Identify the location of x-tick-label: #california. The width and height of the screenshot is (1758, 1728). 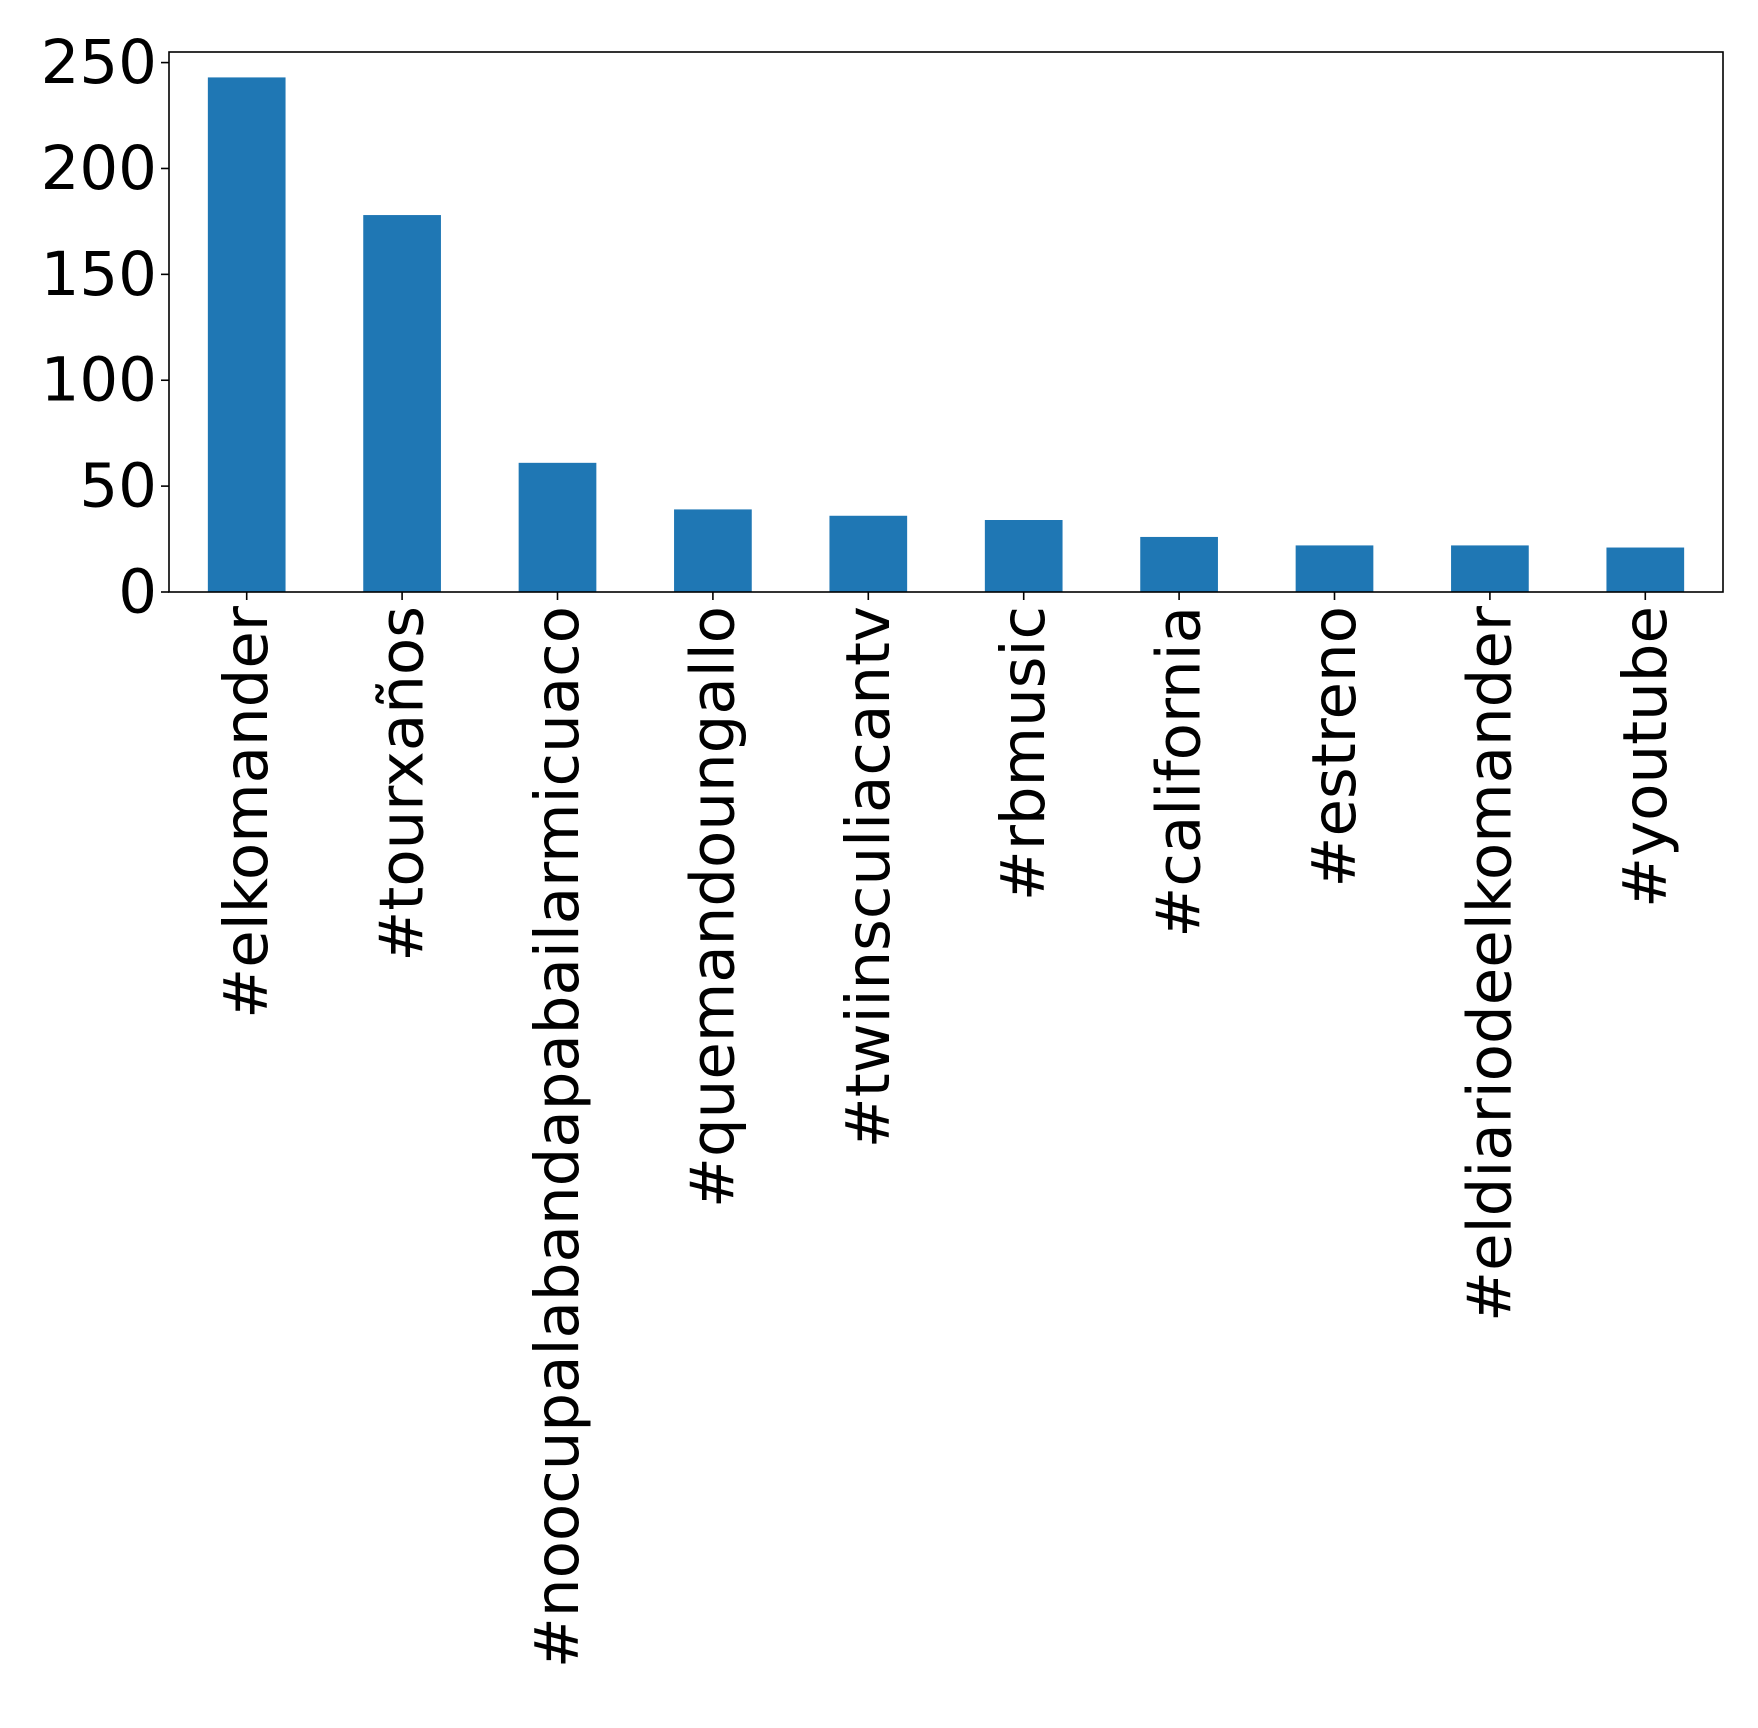
(1179, 772).